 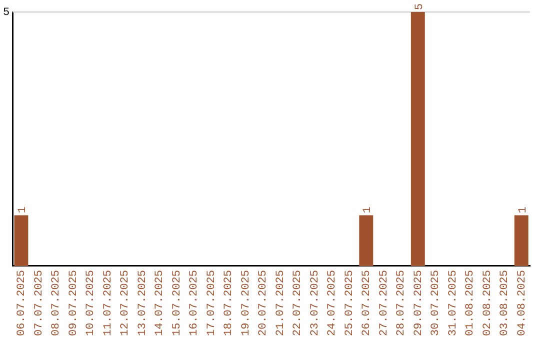 I want to click on x-tick-label: 23.07.2025, so click(x=315, y=303).